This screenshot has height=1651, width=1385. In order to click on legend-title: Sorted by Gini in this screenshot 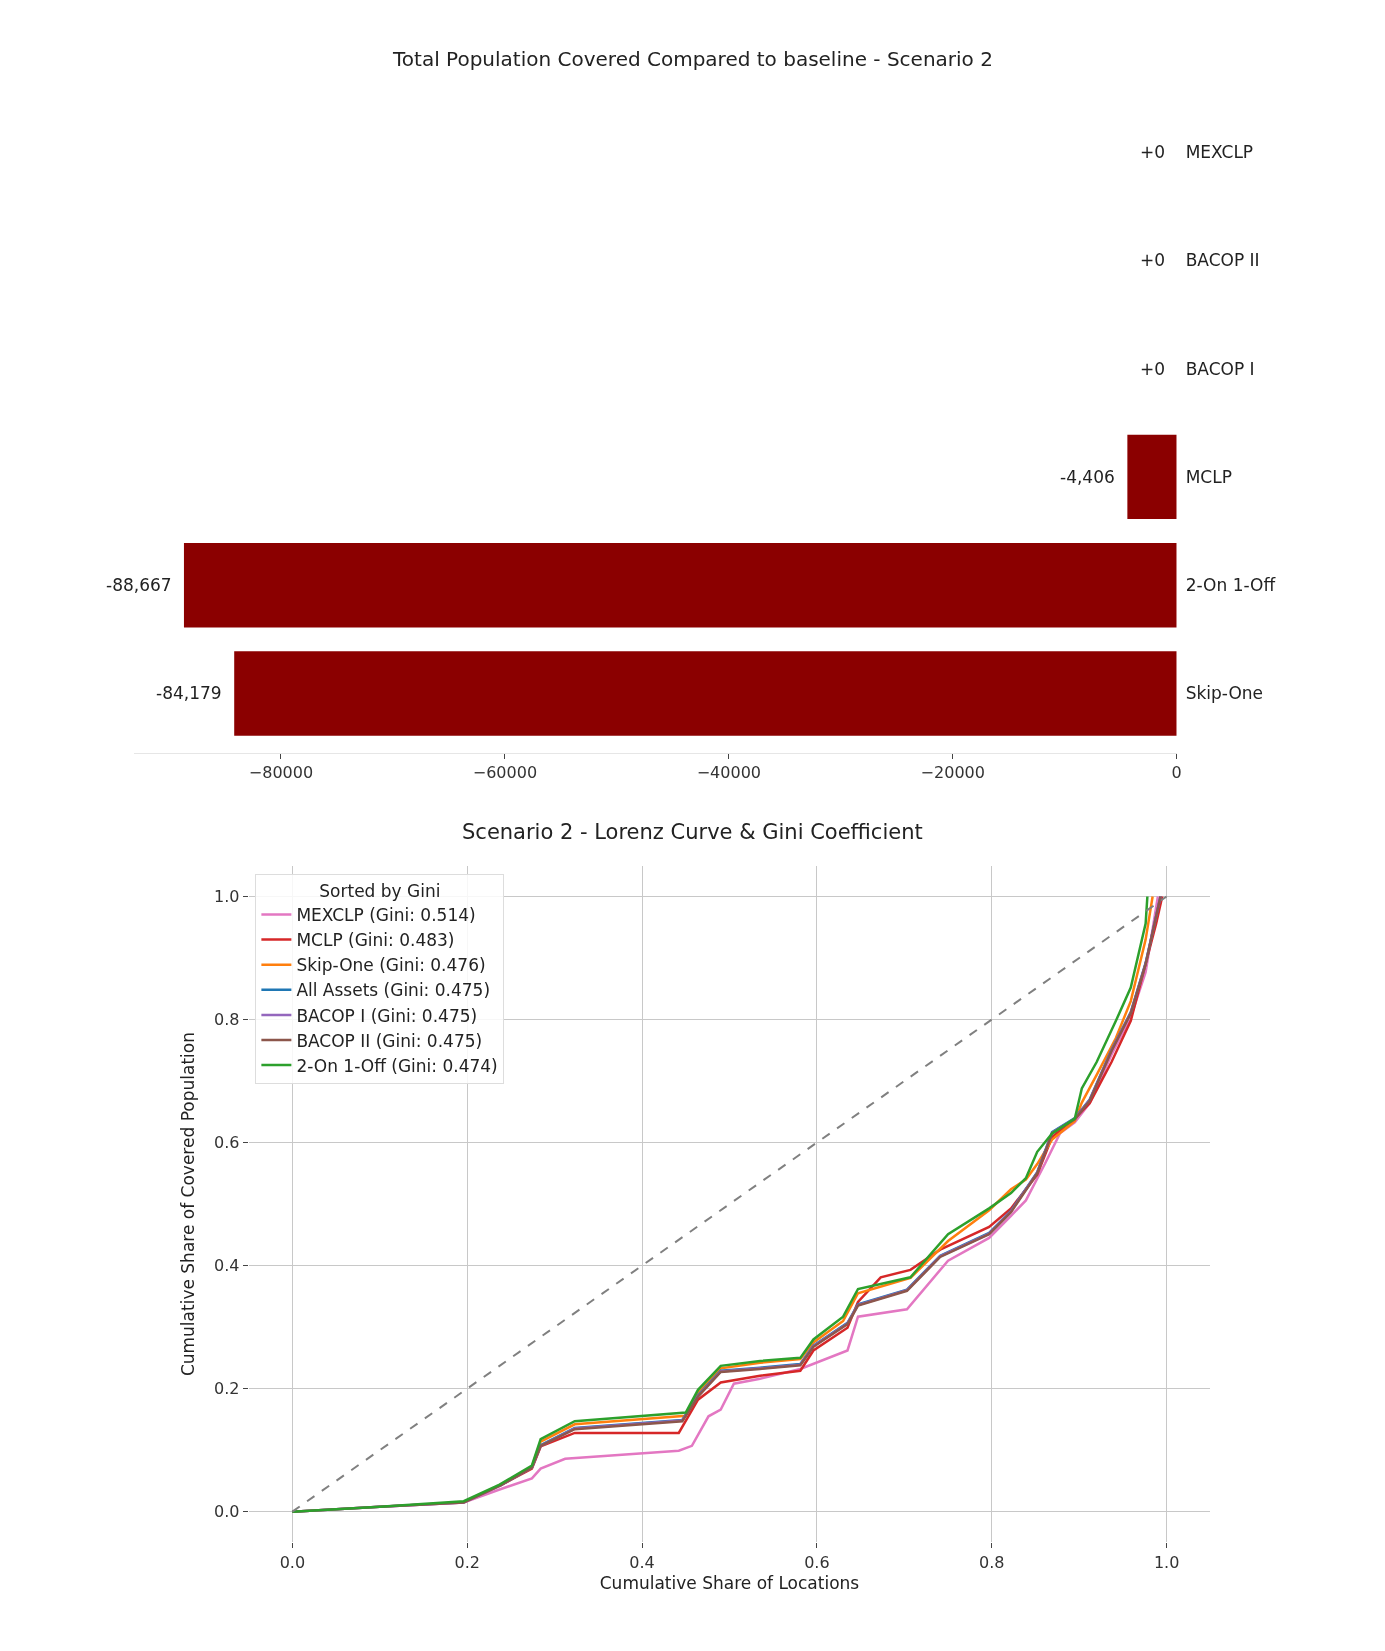, I will do `click(380, 890)`.